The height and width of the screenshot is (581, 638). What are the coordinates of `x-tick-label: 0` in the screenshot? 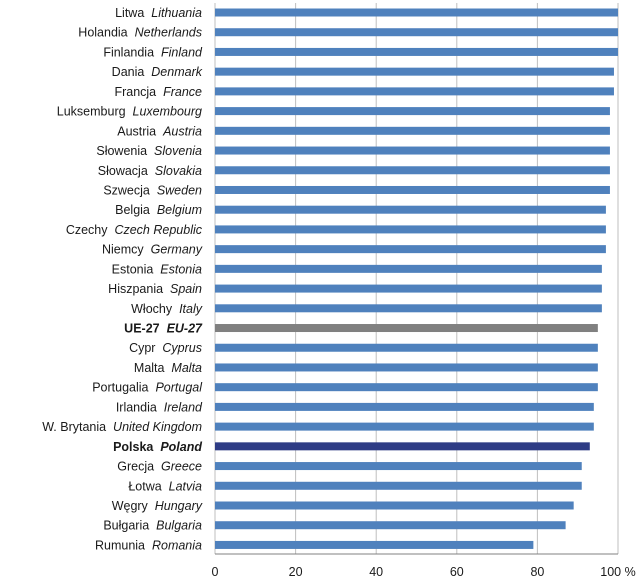 It's located at (215, 572).